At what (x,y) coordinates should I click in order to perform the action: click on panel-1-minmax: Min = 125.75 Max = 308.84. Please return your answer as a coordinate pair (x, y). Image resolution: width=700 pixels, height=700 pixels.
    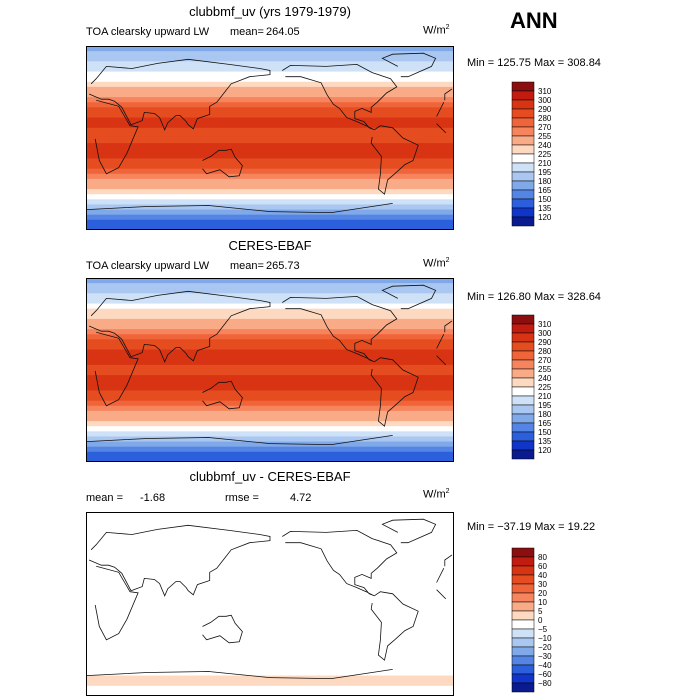
    Looking at the image, I should click on (534, 63).